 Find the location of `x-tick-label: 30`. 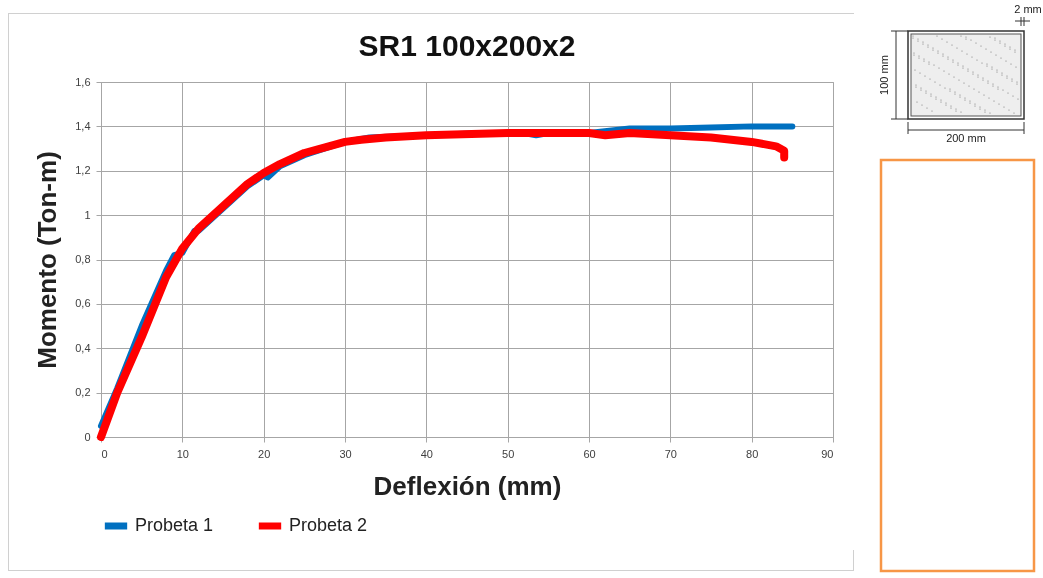

x-tick-label: 30 is located at coordinates (345, 453).